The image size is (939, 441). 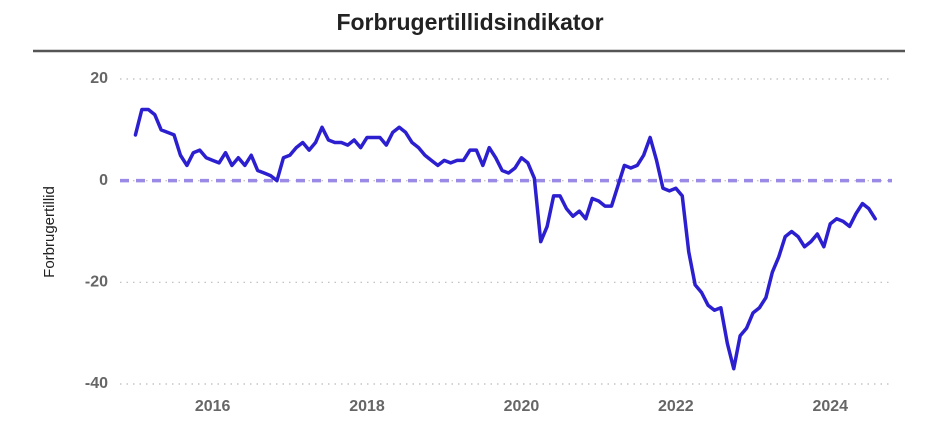 I want to click on y-tick-label: -40, so click(x=96, y=383).